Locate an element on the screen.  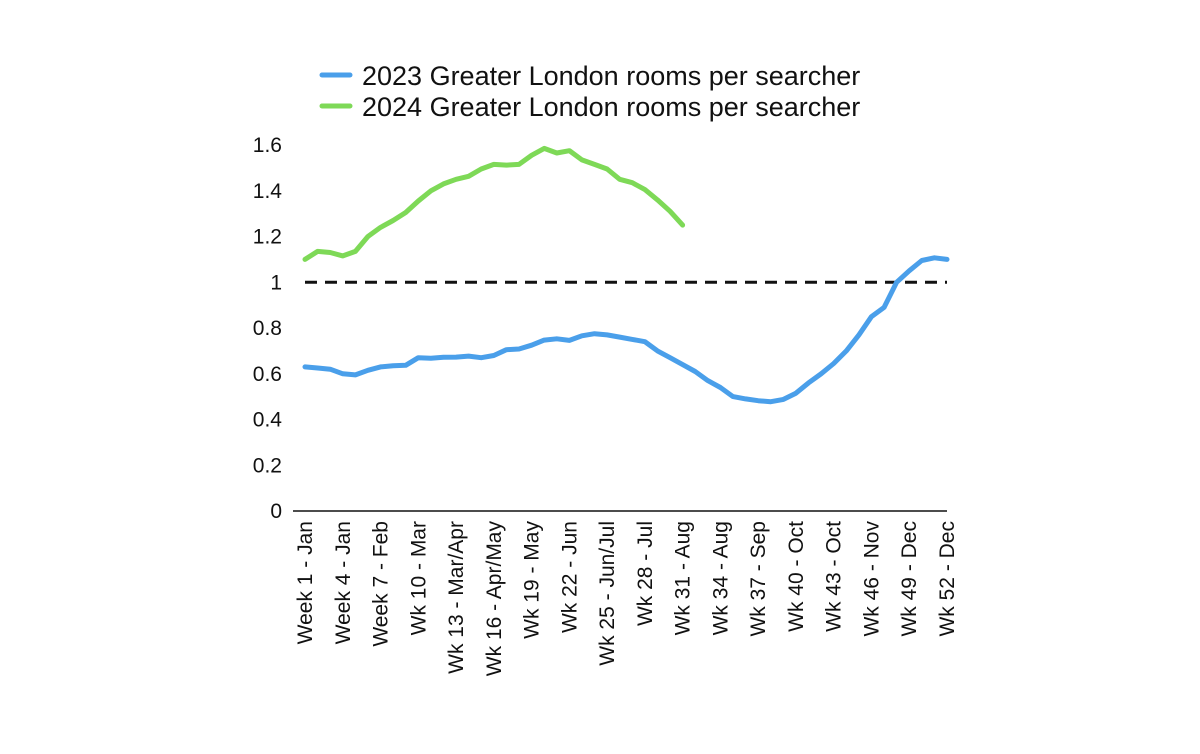
series-line-2023 is located at coordinates (626, 330).